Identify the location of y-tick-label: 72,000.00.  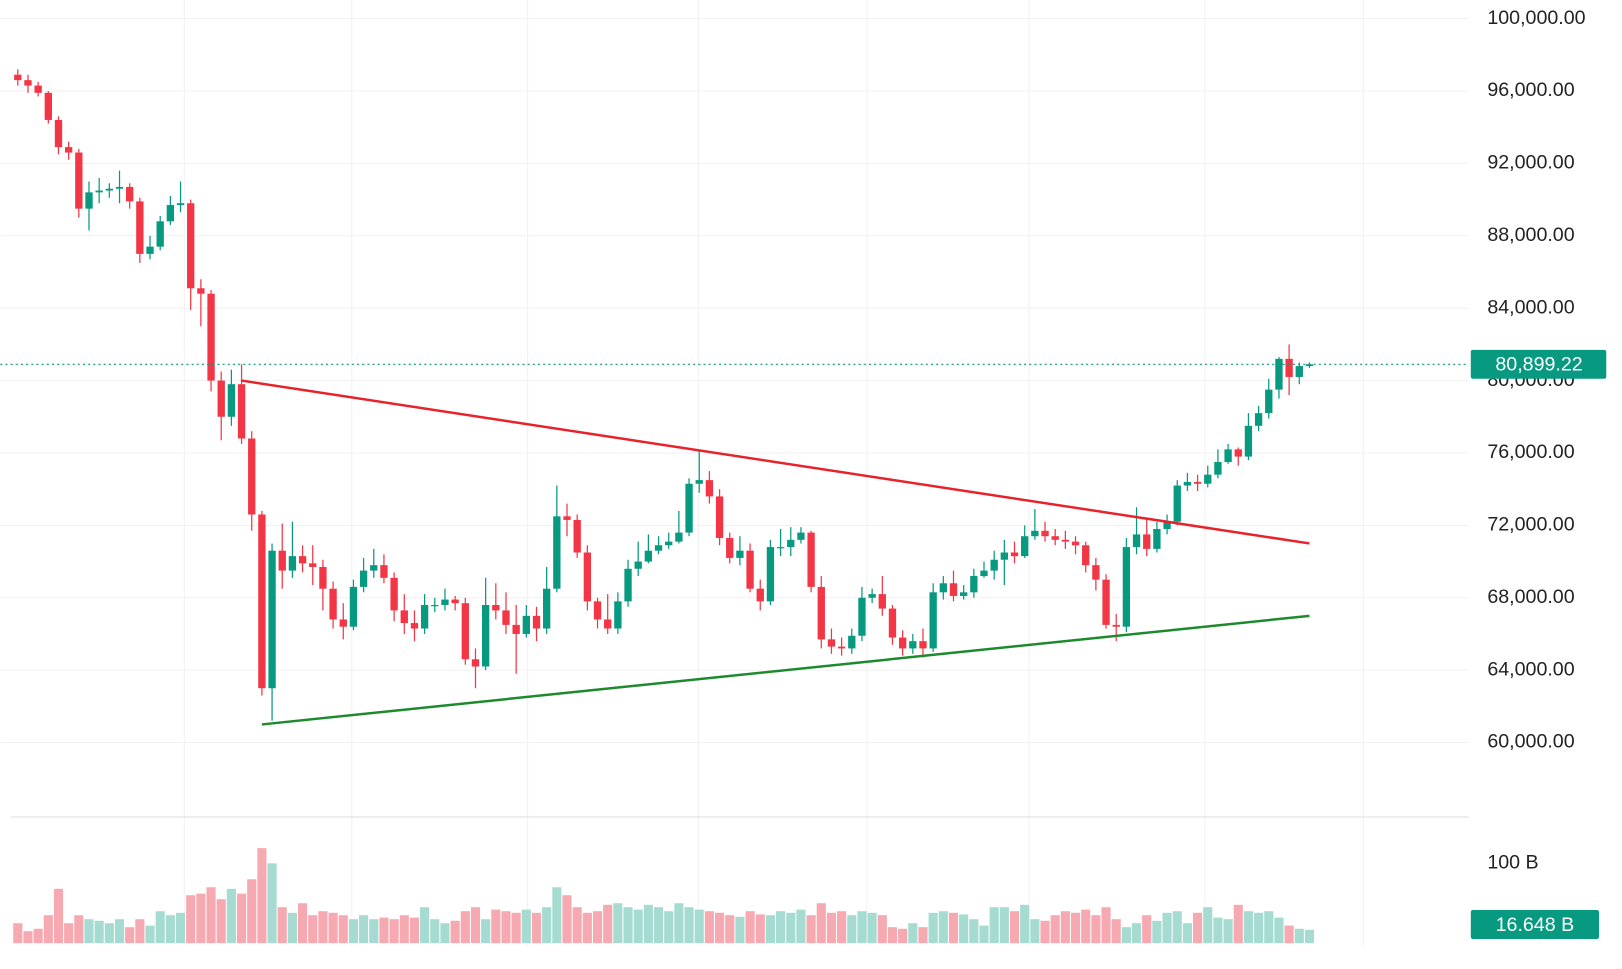
(1530, 525).